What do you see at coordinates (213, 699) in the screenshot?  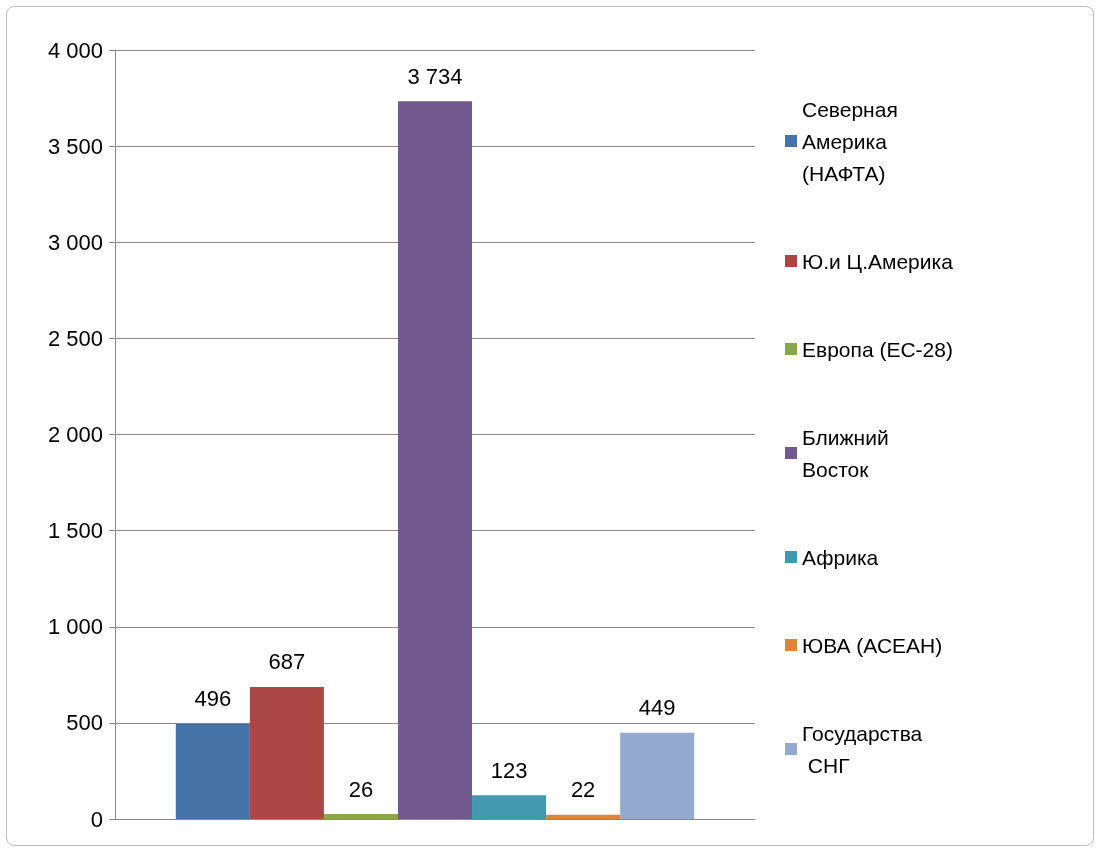 I see `data-label: 496` at bounding box center [213, 699].